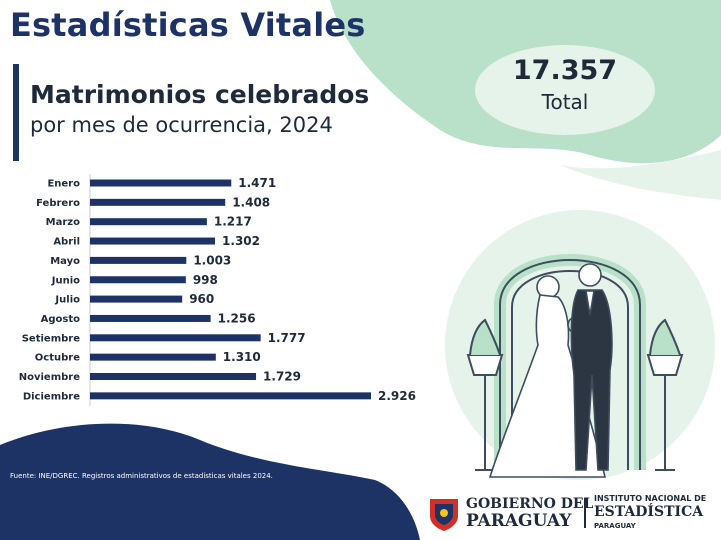 The image size is (721, 540). I want to click on total-badge, so click(565, 90).